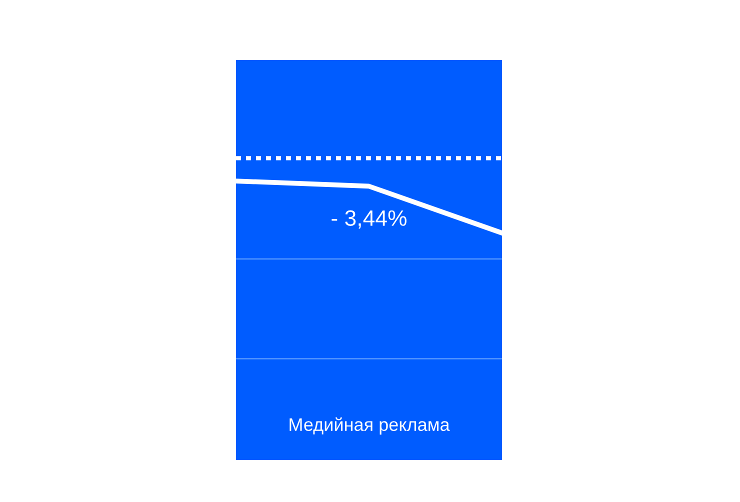  I want to click on text: Медийная реклама, so click(370, 426).